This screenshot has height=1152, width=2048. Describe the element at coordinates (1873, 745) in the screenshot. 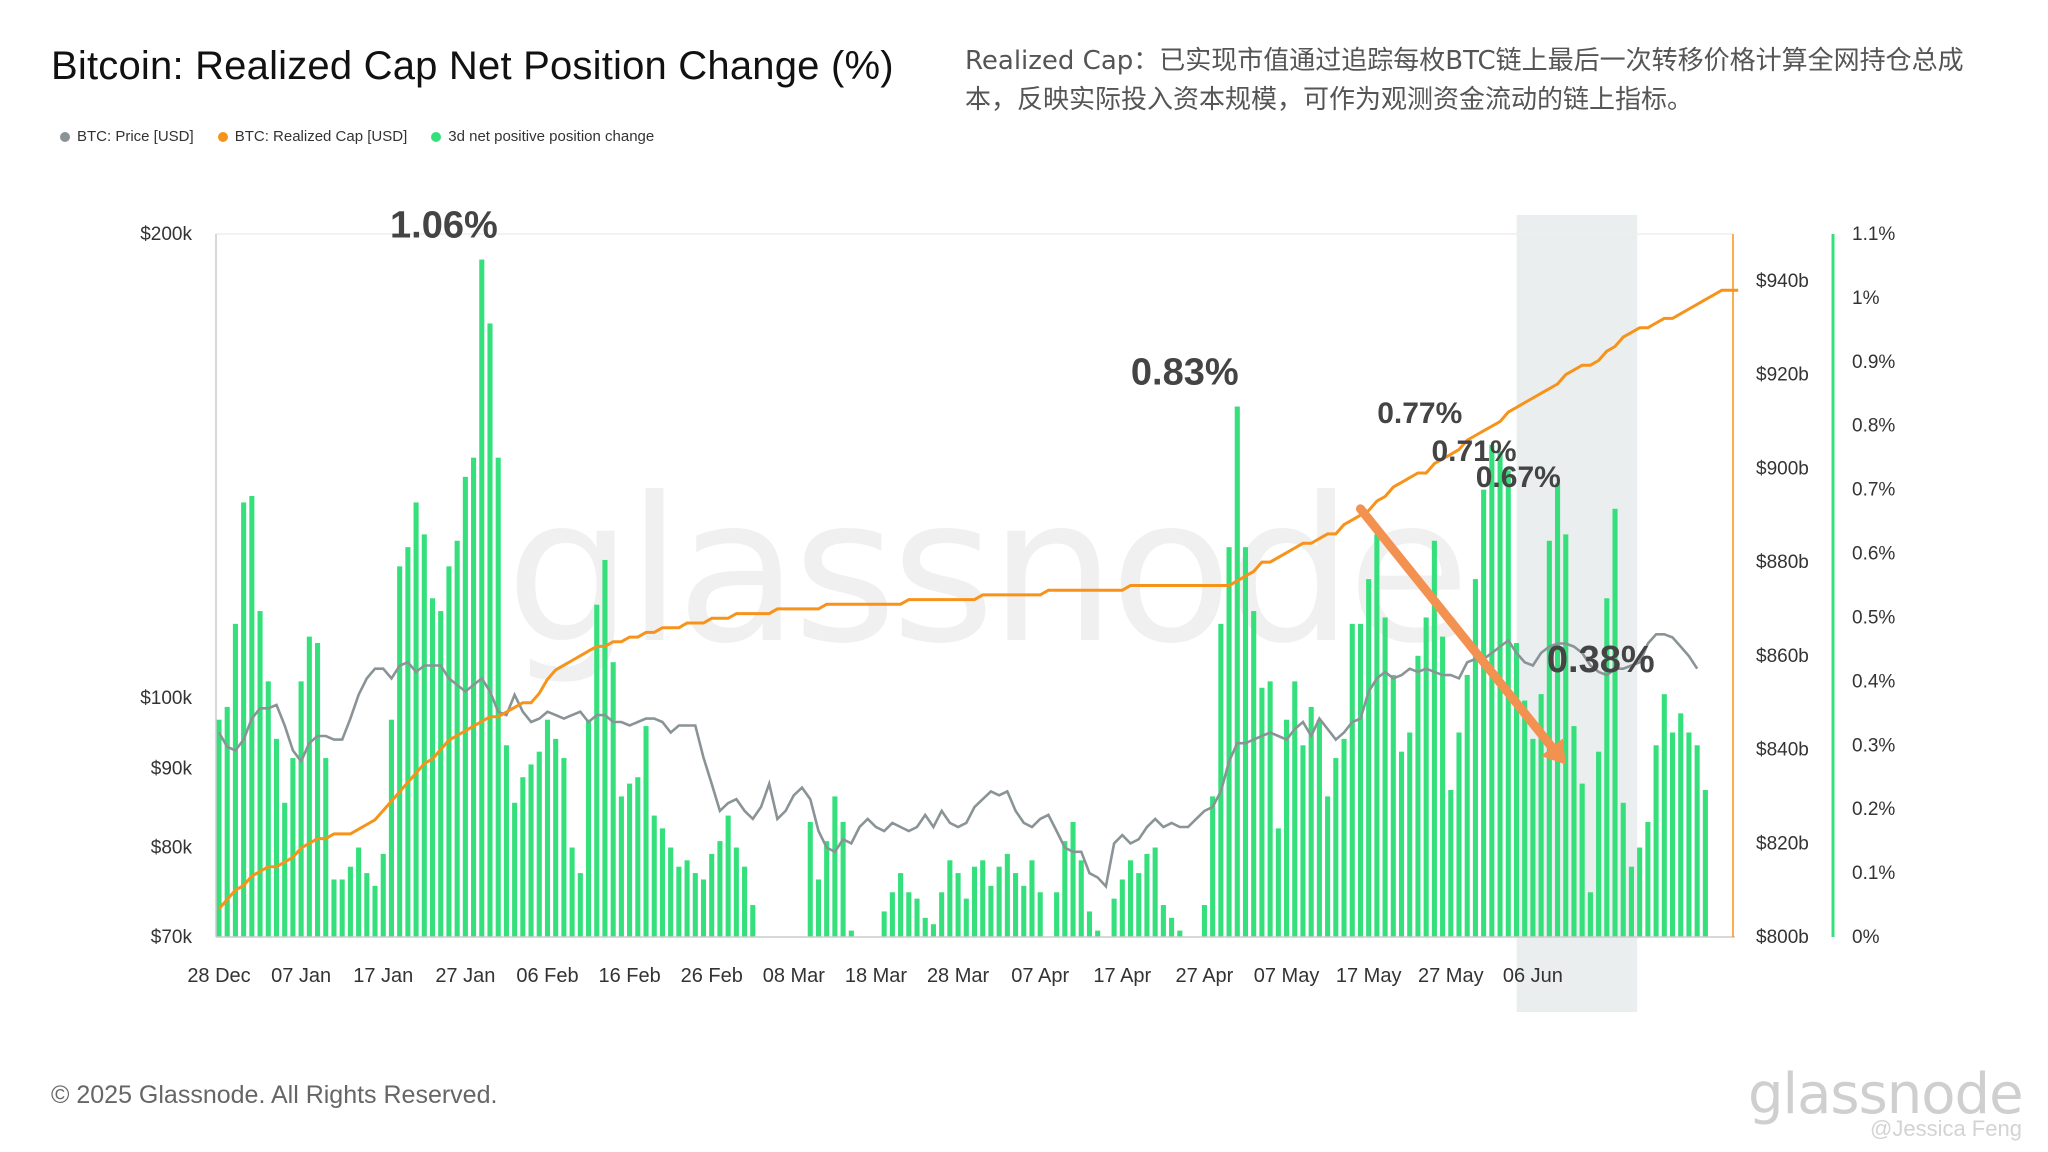

I see `y-right-tick-label: 0.3%` at that location.